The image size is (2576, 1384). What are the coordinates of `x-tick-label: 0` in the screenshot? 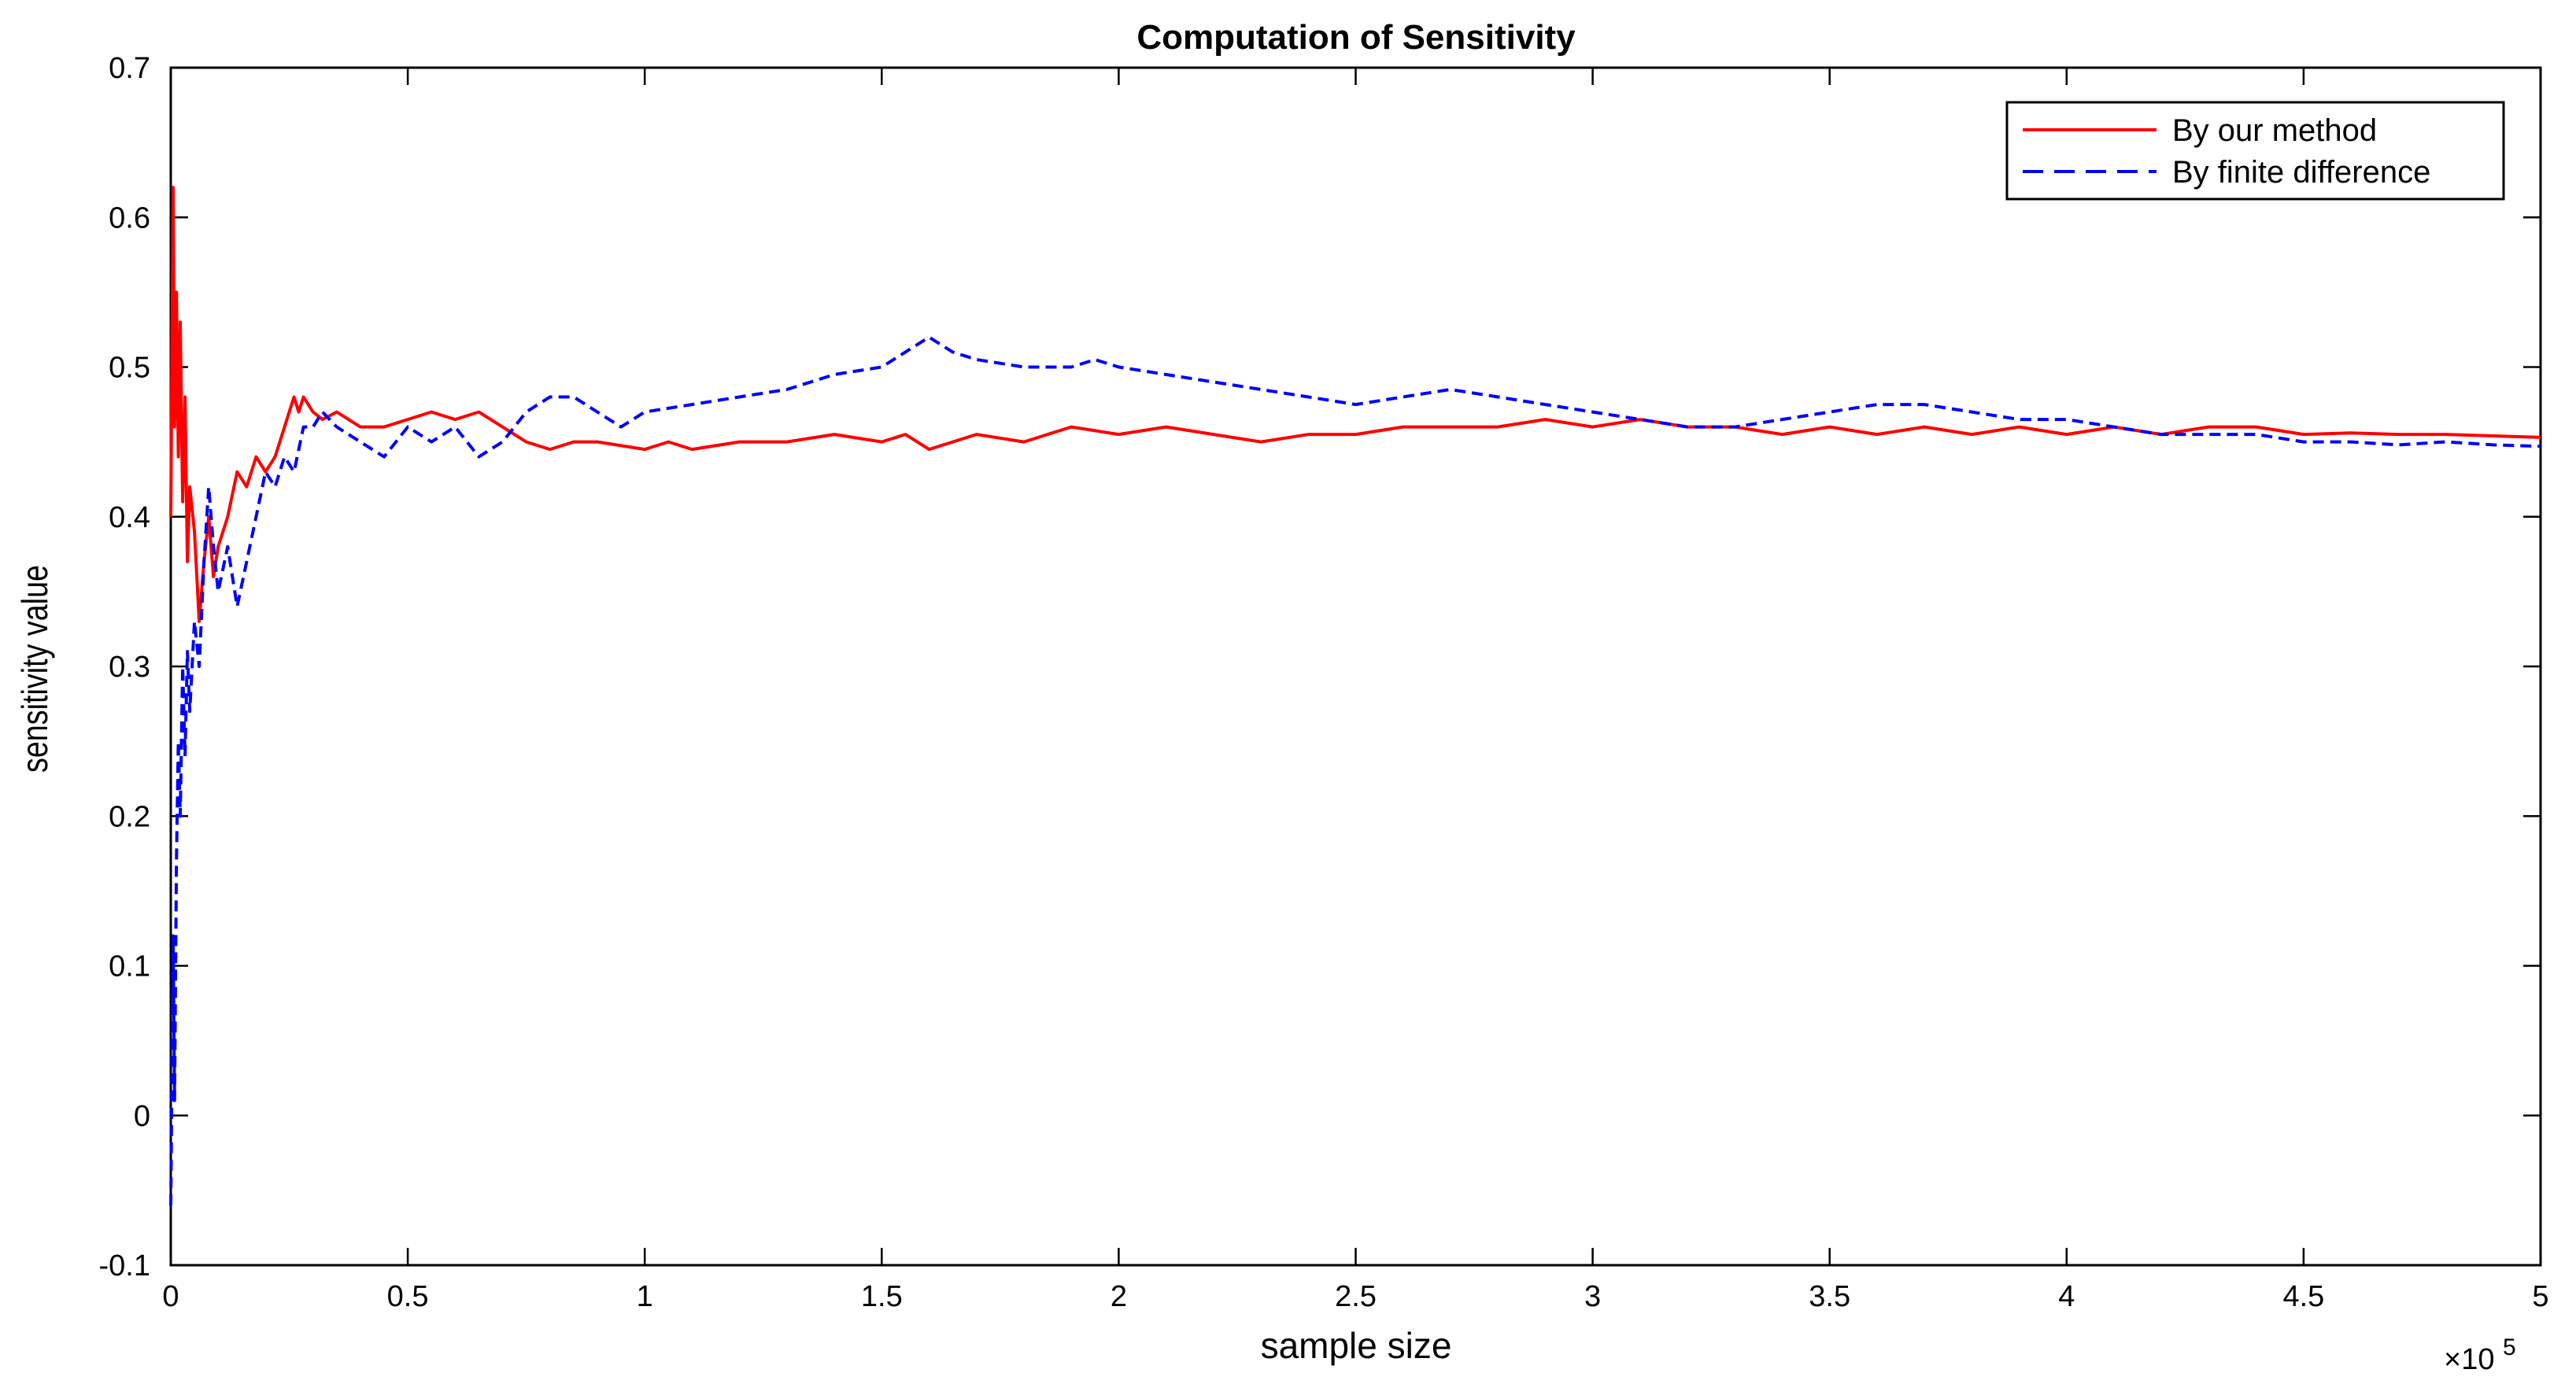 It's located at (170, 1296).